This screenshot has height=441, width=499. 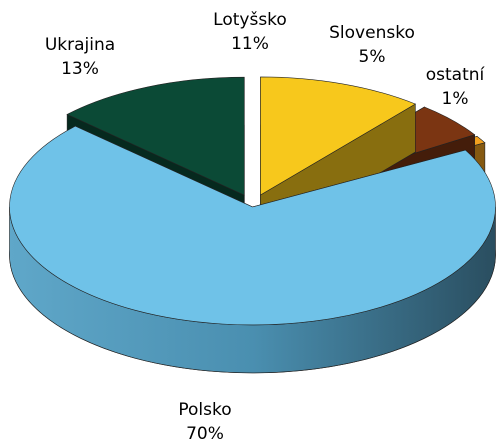 I want to click on value-label: 11%, so click(x=250, y=44).